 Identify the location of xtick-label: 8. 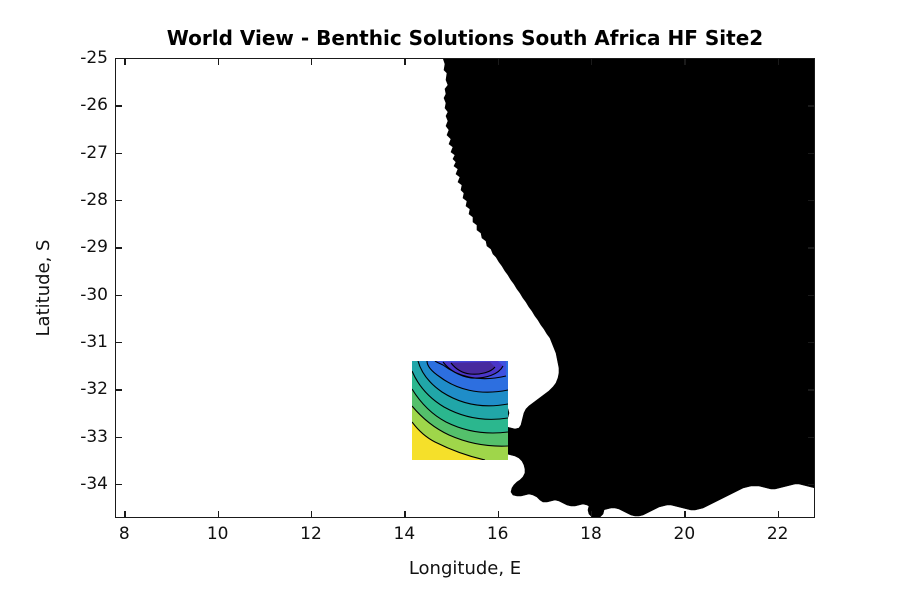
(124, 534).